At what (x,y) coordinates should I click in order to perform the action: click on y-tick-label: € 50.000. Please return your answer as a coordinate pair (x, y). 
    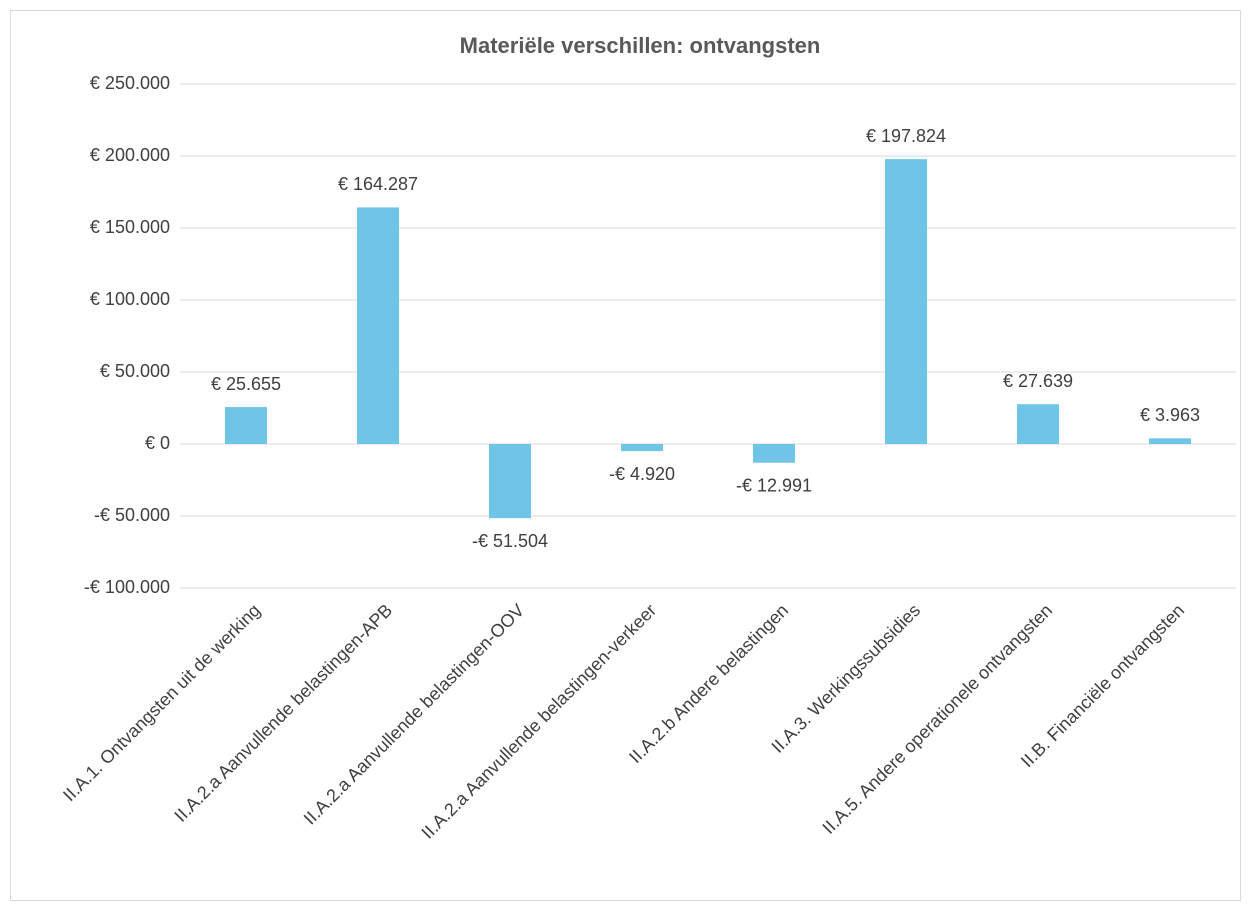
    Looking at the image, I should click on (135, 371).